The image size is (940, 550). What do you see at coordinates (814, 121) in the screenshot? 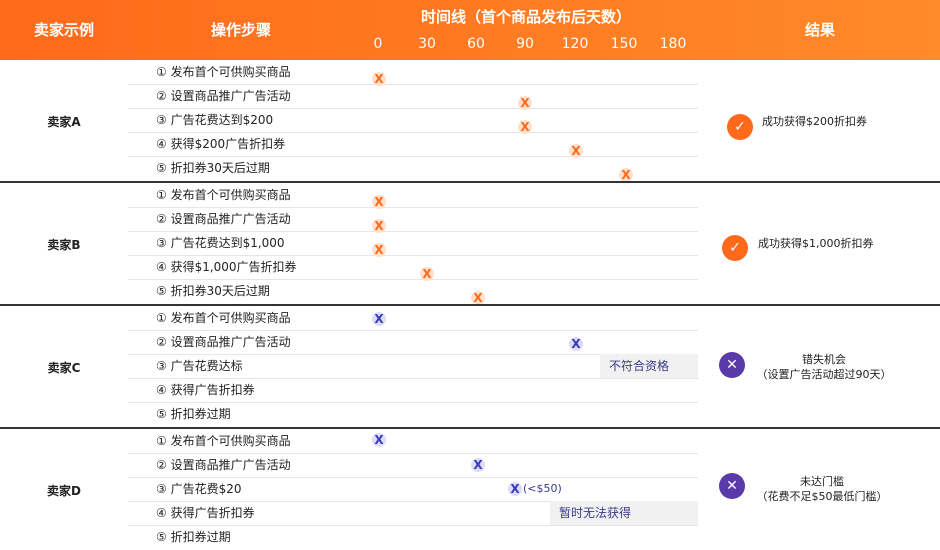
I see `result-text: 成功获得$200折扣券` at bounding box center [814, 121].